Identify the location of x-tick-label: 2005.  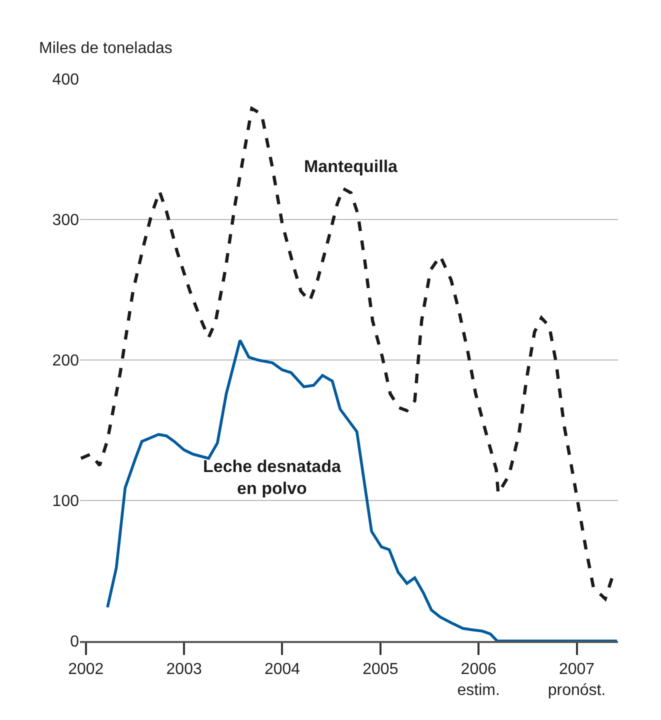
(380, 669).